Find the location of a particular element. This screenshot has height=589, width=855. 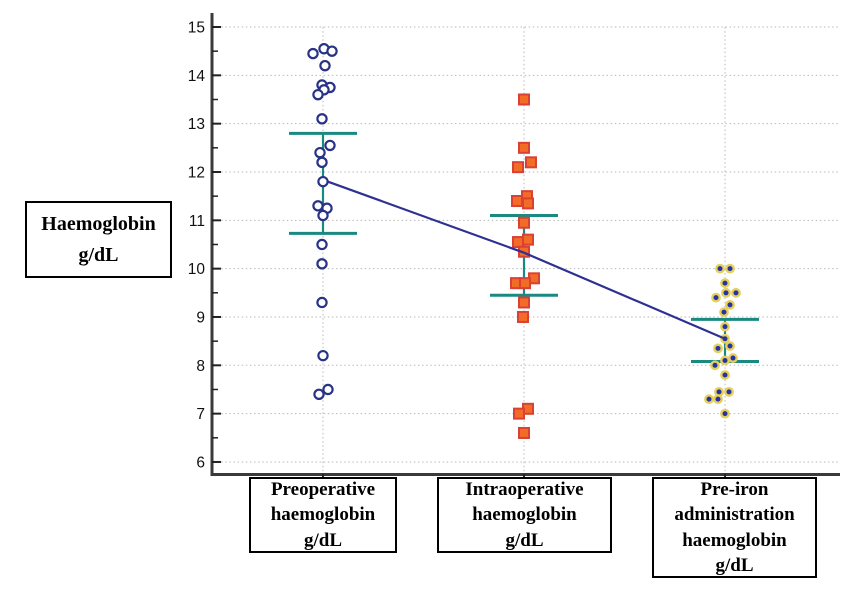

y-axis-title-box: Haemoglobin g/dL is located at coordinates (98, 239).